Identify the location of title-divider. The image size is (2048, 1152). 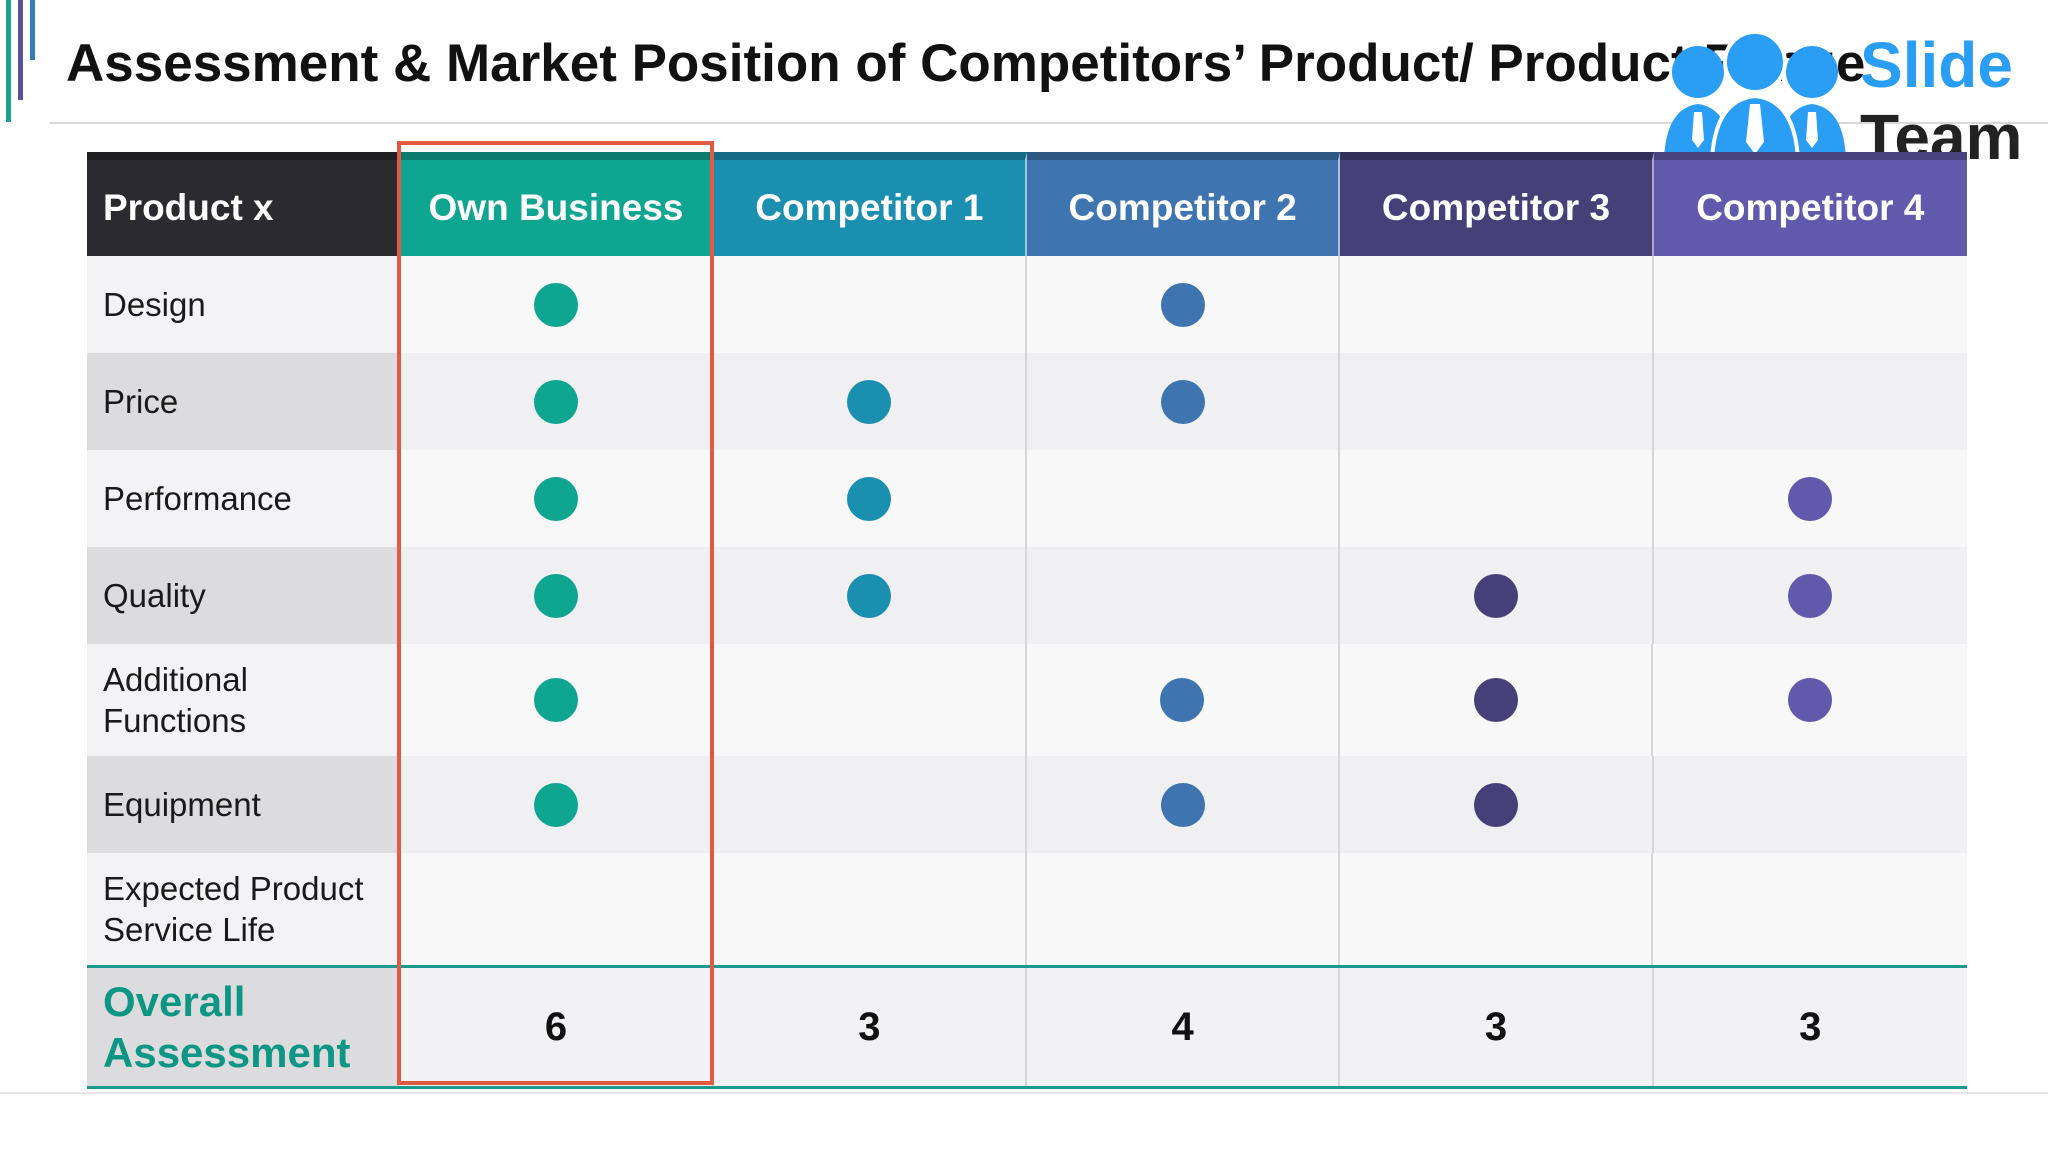
(1049, 123).